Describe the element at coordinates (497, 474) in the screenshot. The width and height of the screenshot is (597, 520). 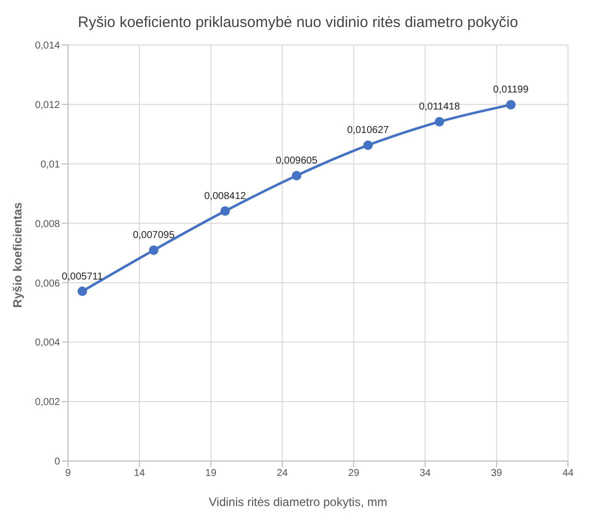
I see `x-tick-label: 39` at that location.